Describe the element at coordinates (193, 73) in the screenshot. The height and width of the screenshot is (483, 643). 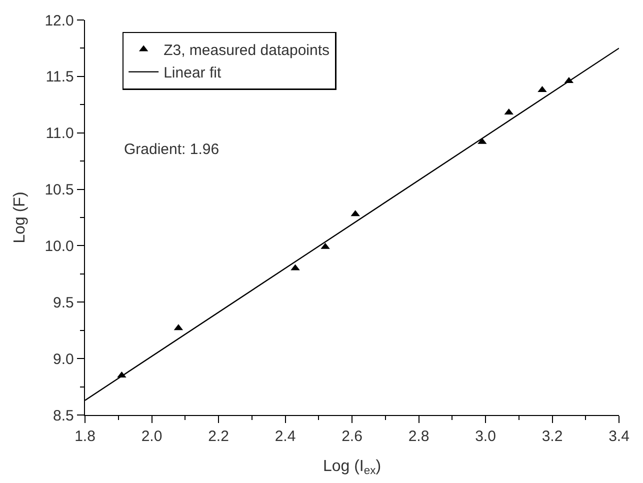
I see `legend-label: Linear fit` at that location.